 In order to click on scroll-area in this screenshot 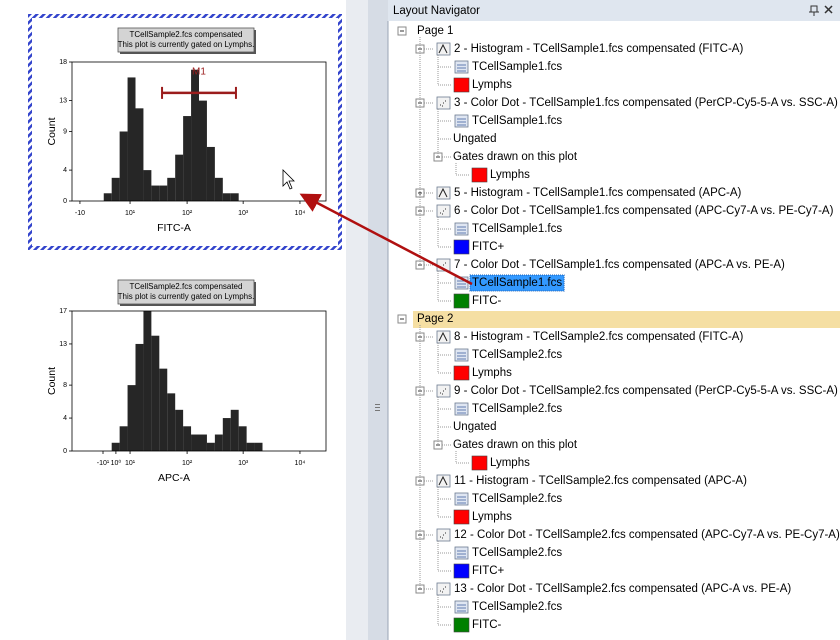, I will do `click(357, 320)`.